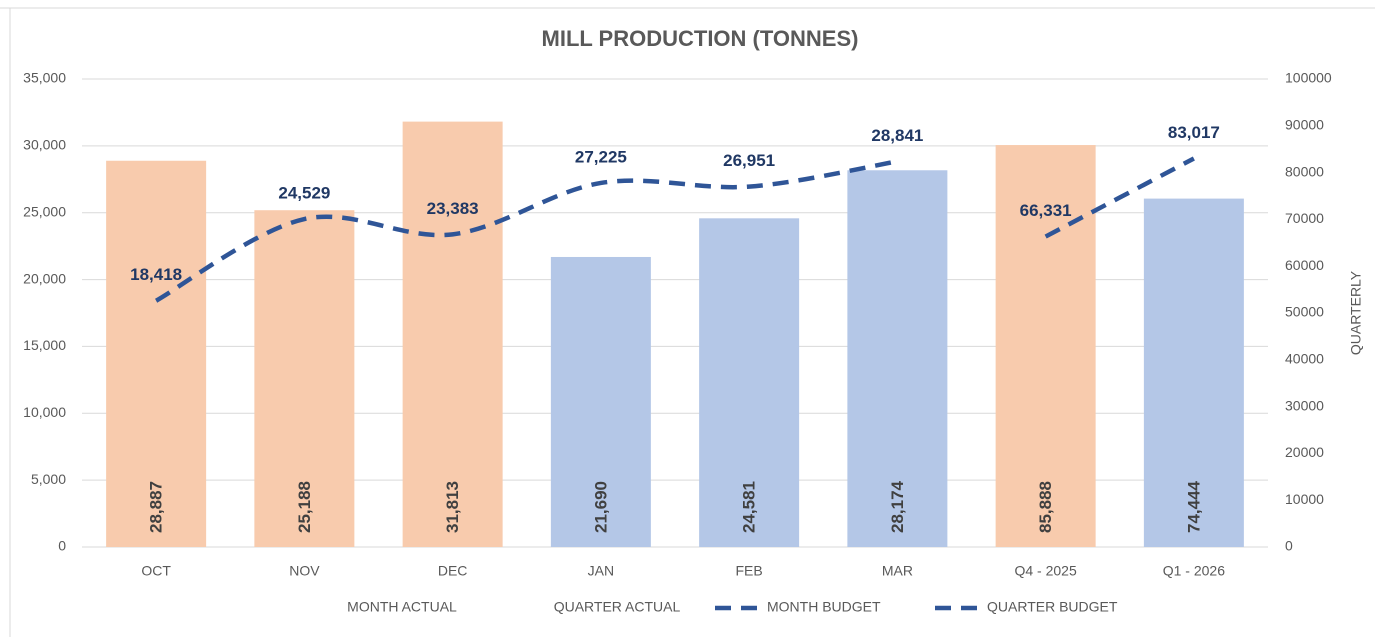 This screenshot has width=1375, height=637. I want to click on x-tick-label: DEC, so click(453, 571).